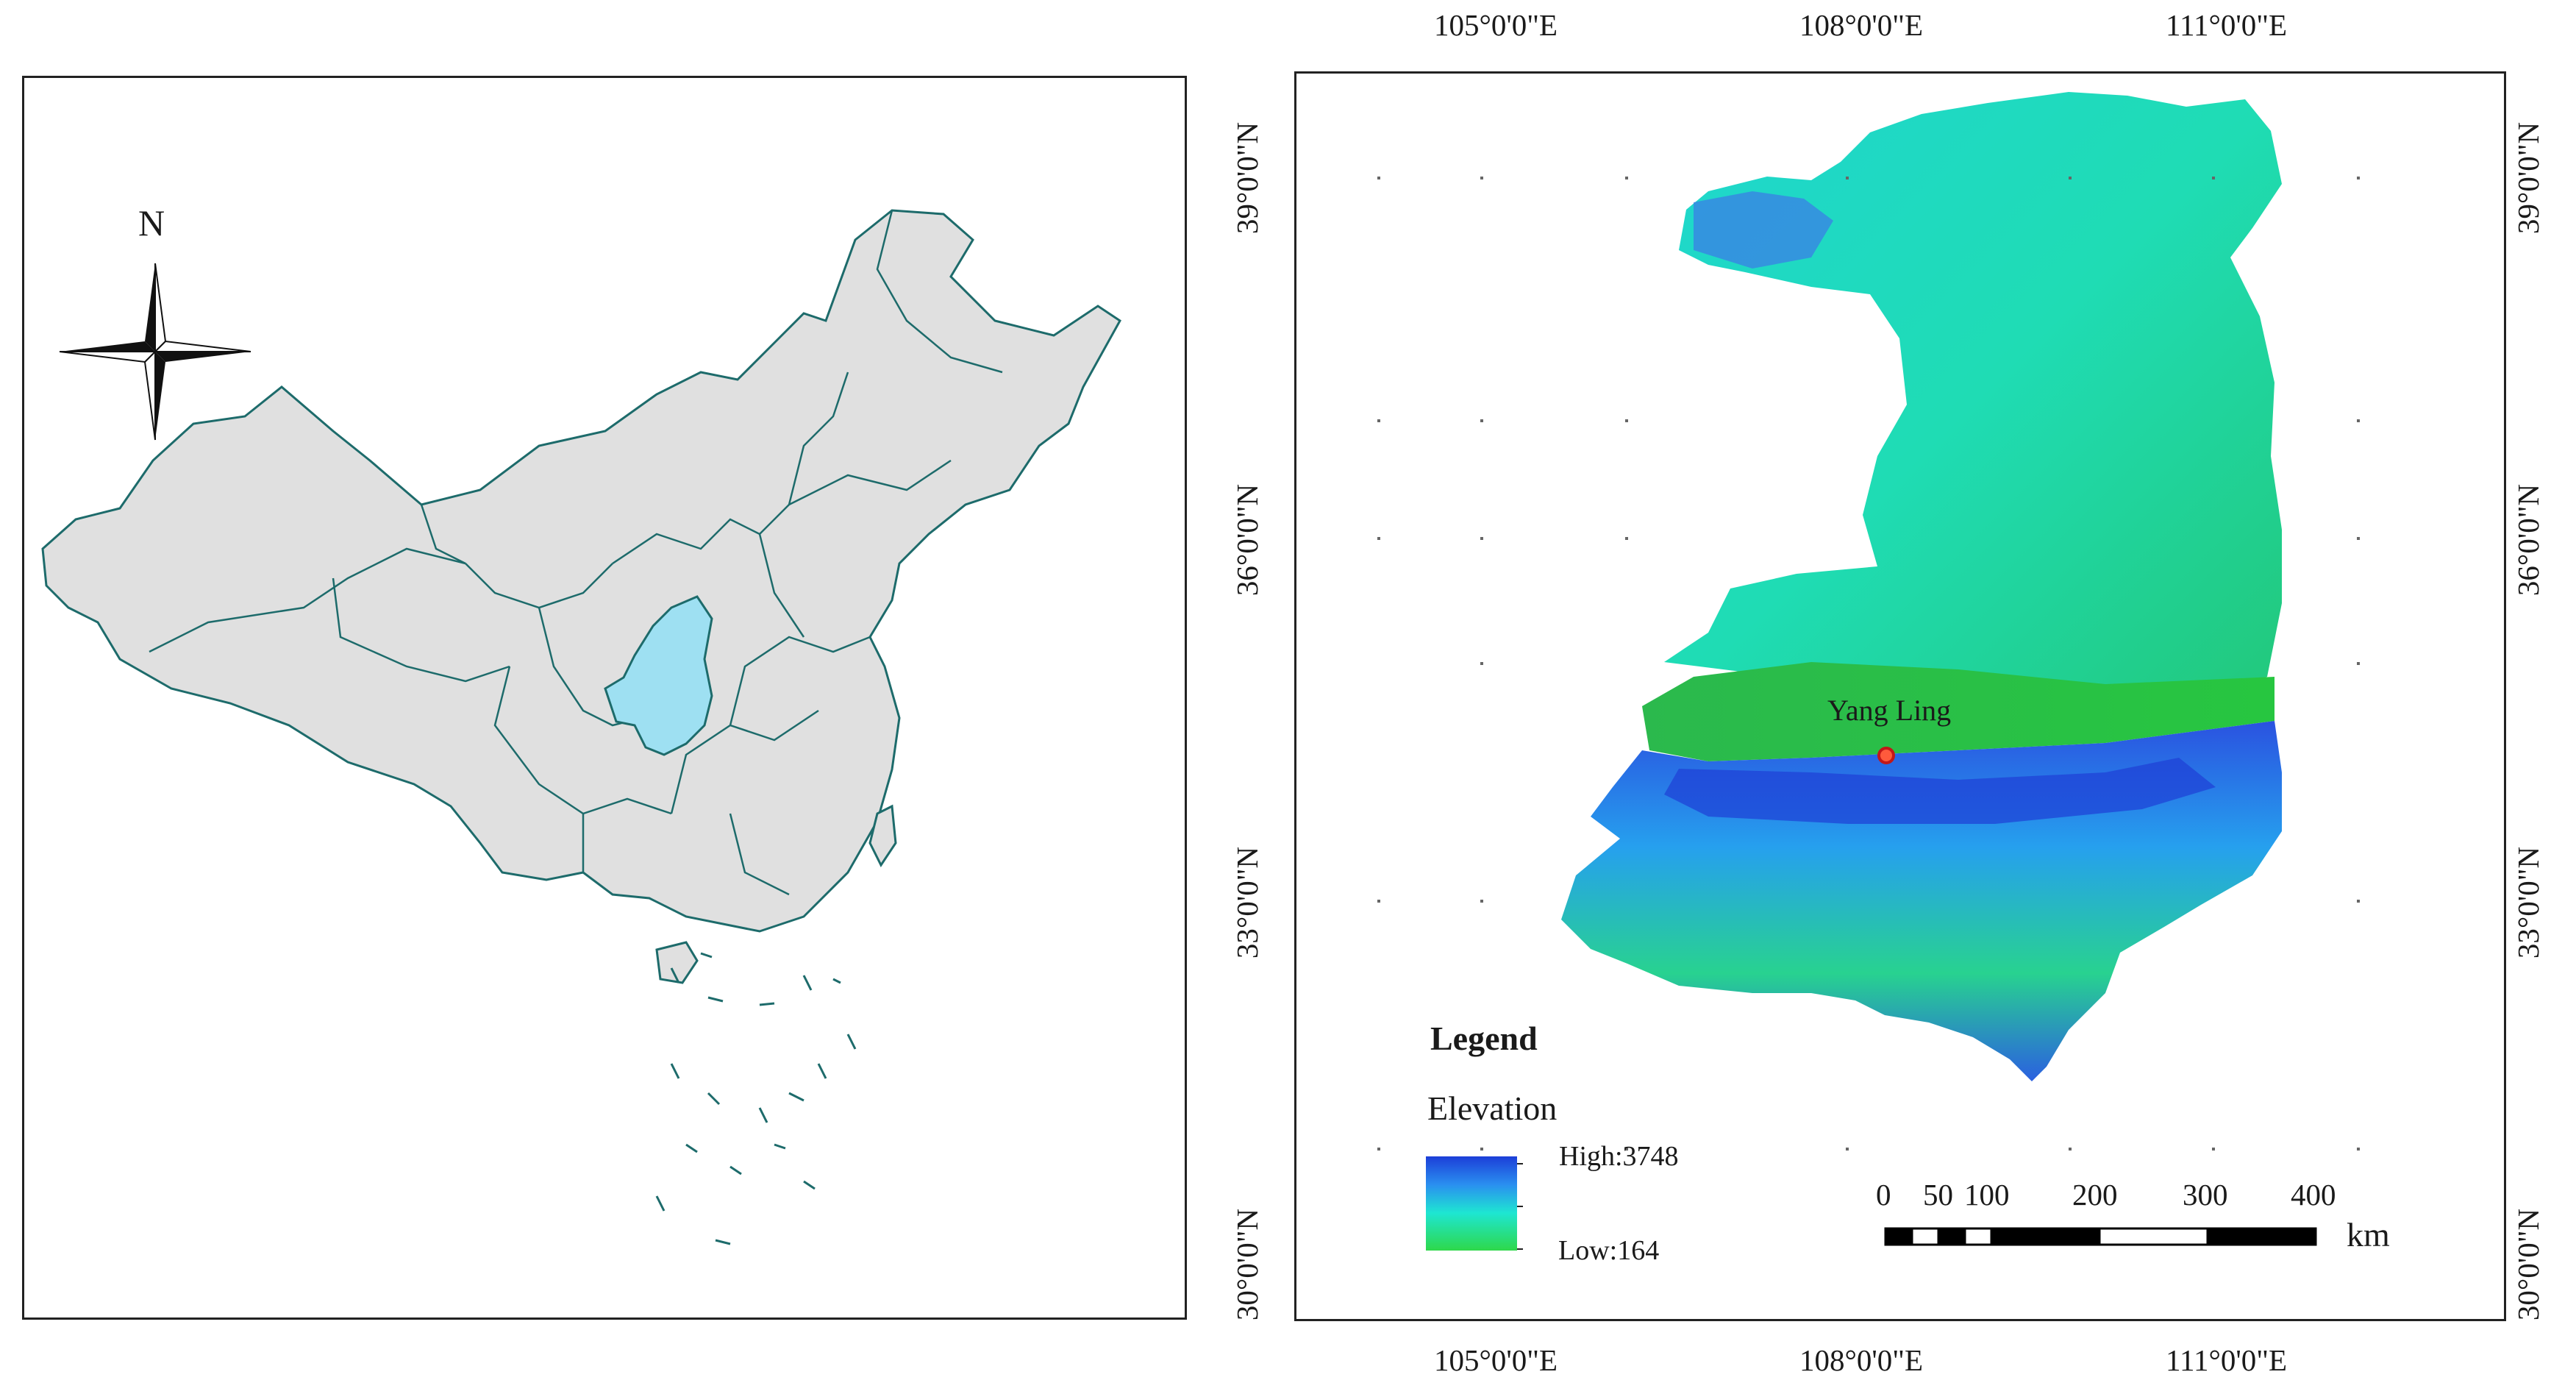 Image resolution: width=2576 pixels, height=1394 pixels. Describe the element at coordinates (1496, 1360) in the screenshot. I see `bottom-lon-label: 105°0'0"E` at that location.